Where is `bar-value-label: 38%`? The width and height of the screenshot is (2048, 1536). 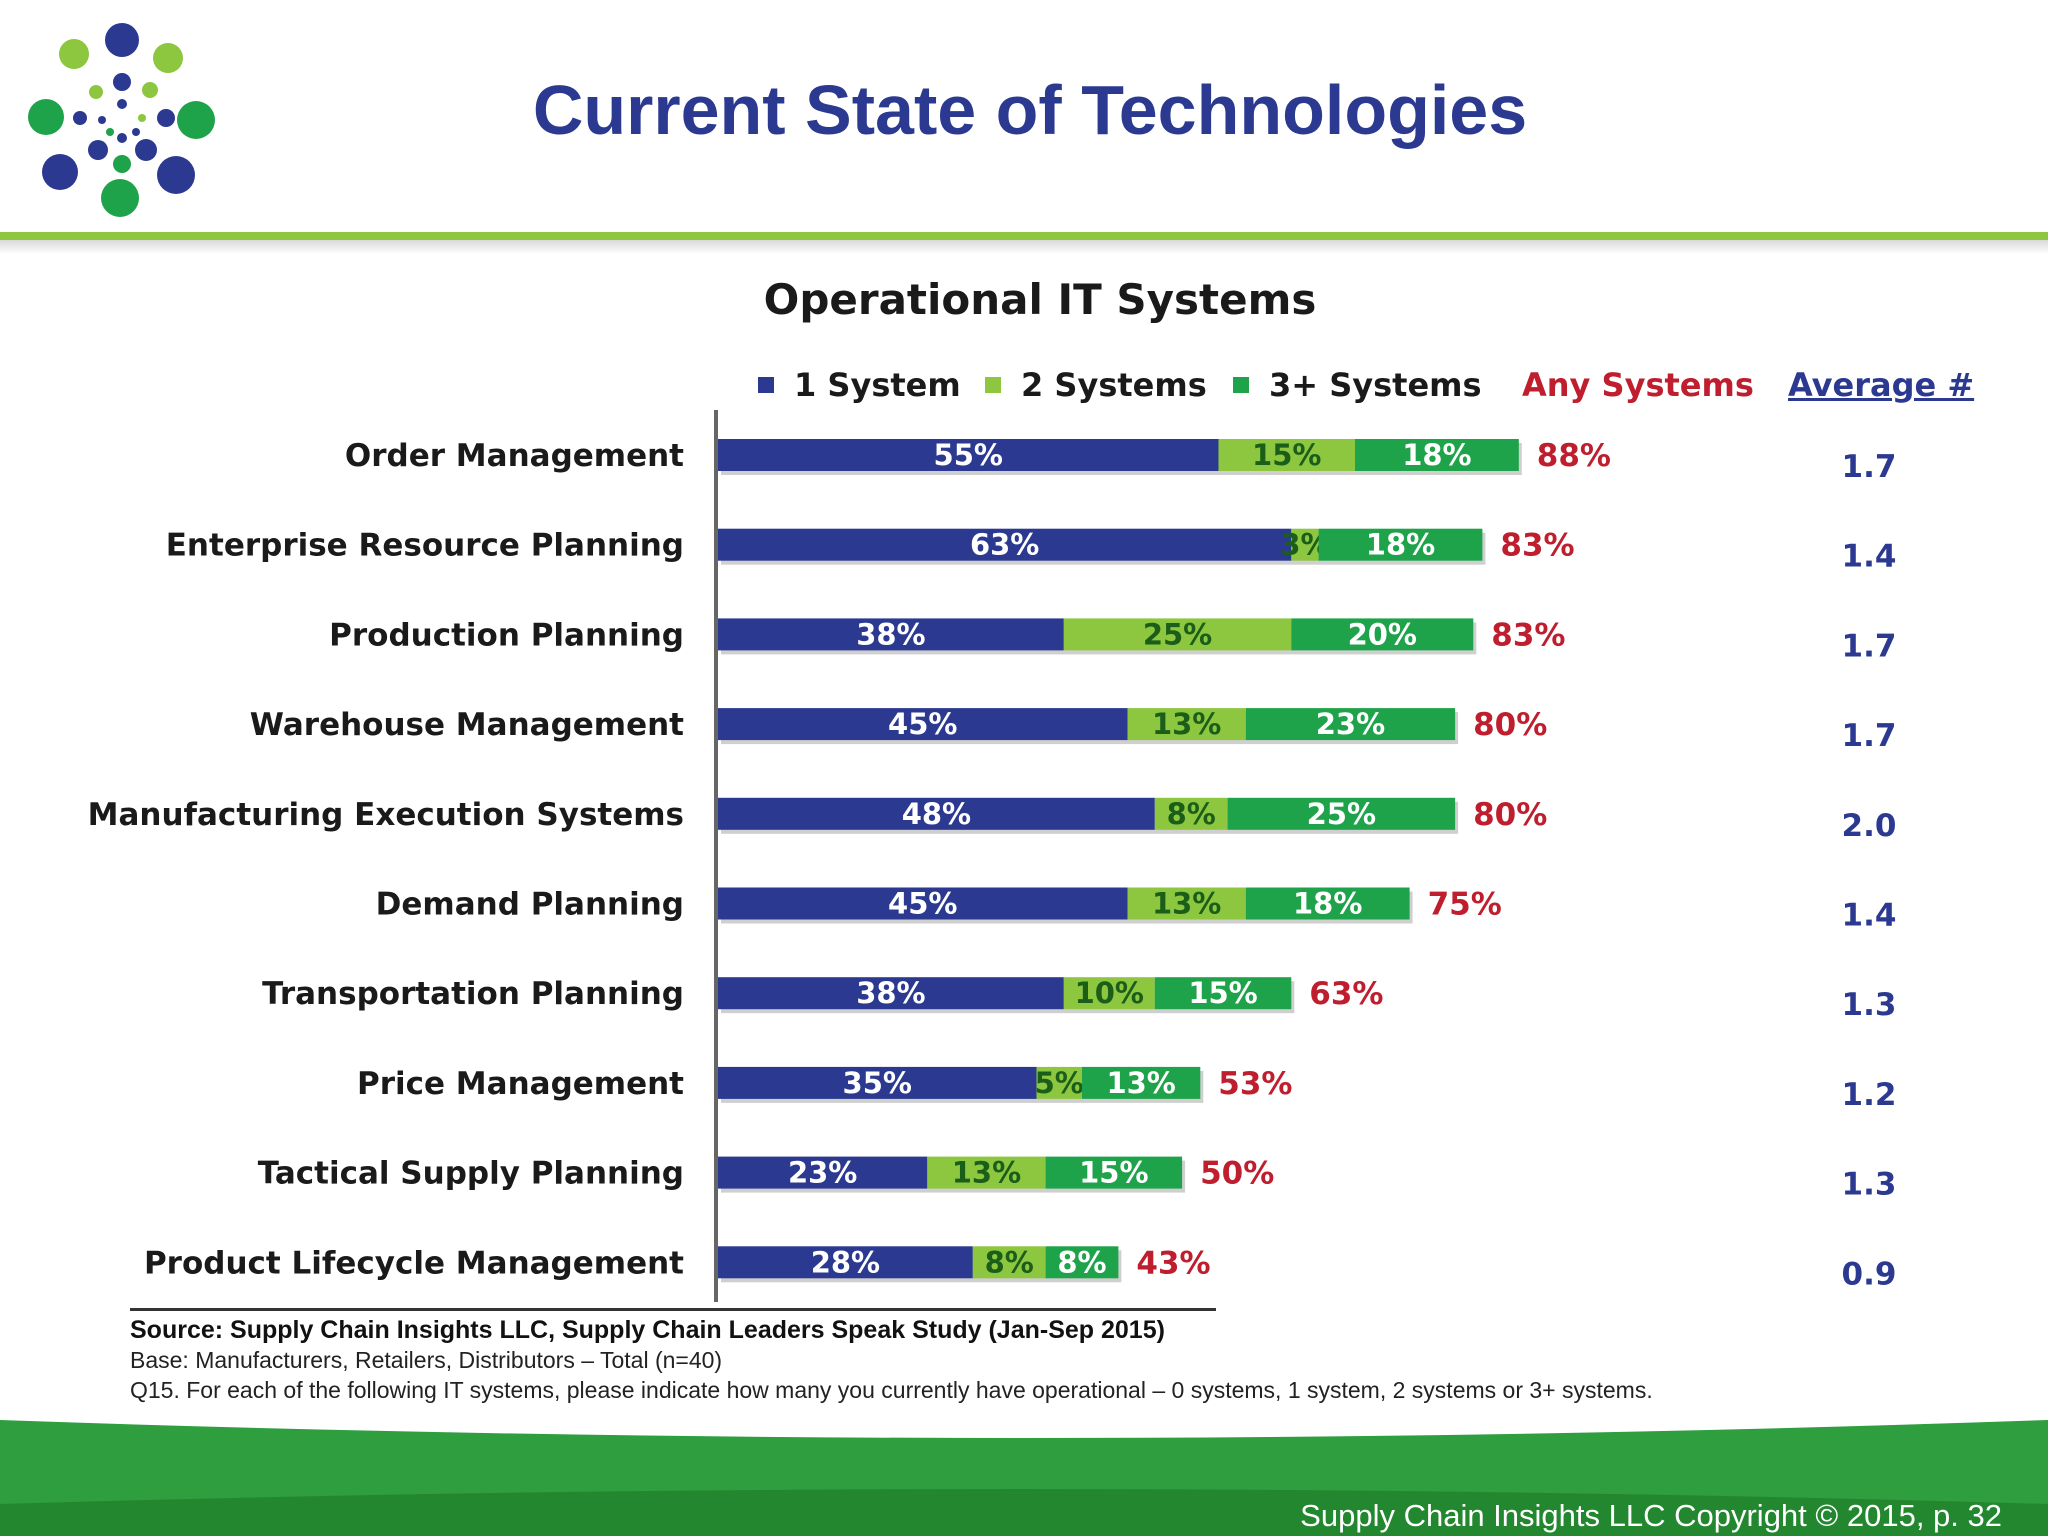 bar-value-label: 38% is located at coordinates (890, 993).